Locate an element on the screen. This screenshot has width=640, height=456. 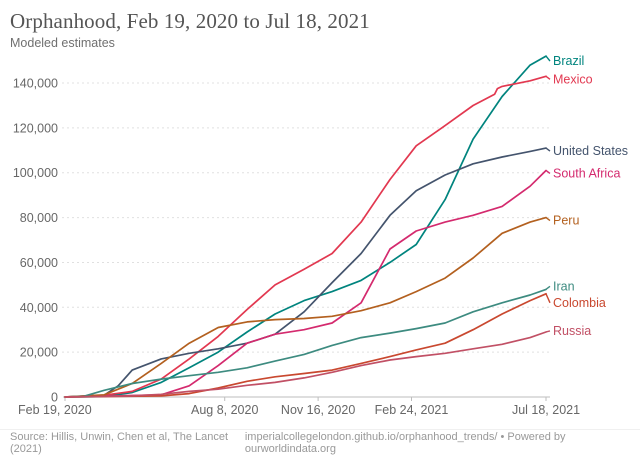
label-connector-peru is located at coordinates (548, 219).